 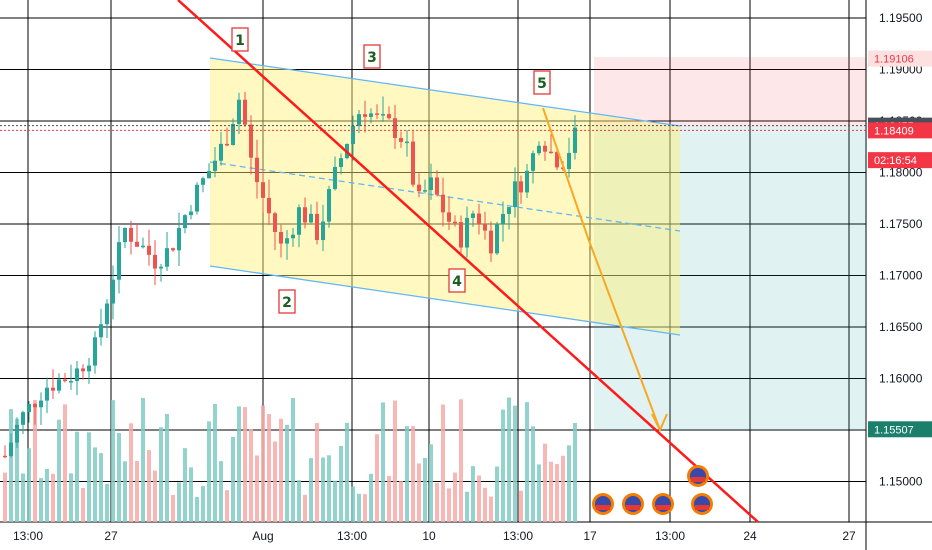 What do you see at coordinates (445, 300) in the screenshot?
I see `channel-lower-line` at bounding box center [445, 300].